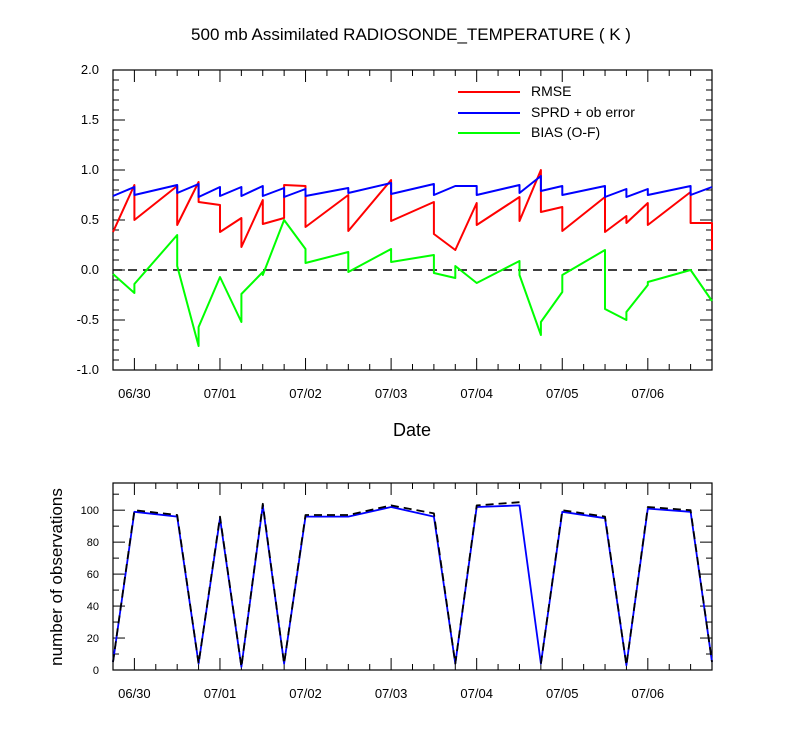  I want to click on top-y-tick-label: -1.0, so click(88, 369).